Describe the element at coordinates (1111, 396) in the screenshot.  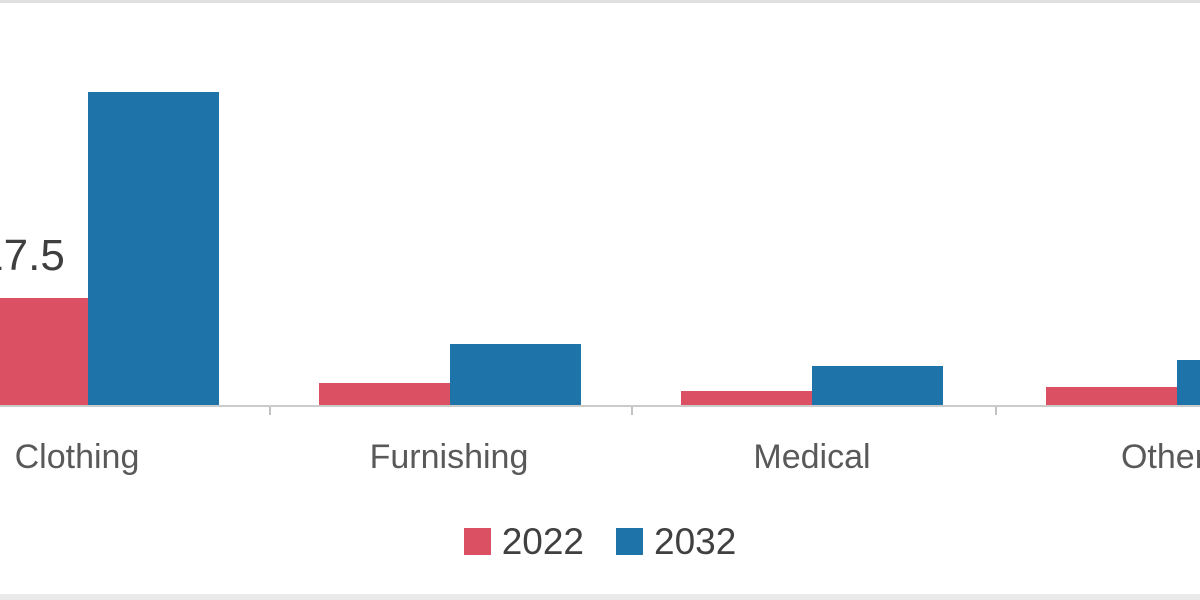
I see `bar-others-2022` at that location.